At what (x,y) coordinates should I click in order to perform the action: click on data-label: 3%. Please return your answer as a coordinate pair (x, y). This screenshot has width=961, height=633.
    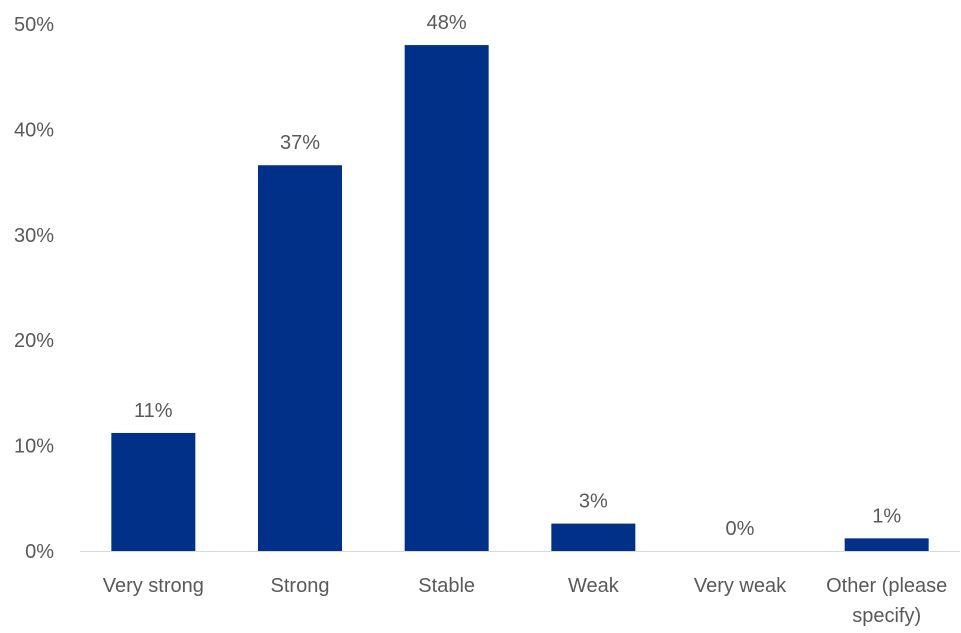
    Looking at the image, I should click on (593, 502).